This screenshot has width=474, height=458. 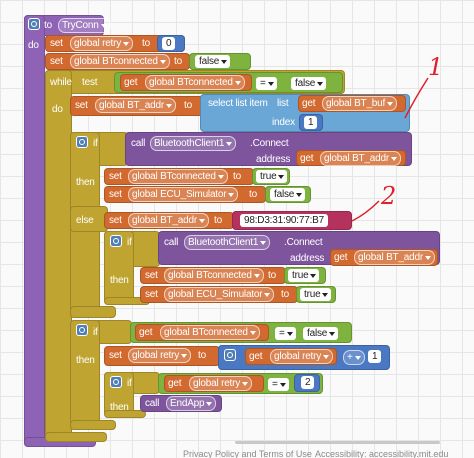 What do you see at coordinates (169, 43) in the screenshot?
I see `value-field: 0` at bounding box center [169, 43].